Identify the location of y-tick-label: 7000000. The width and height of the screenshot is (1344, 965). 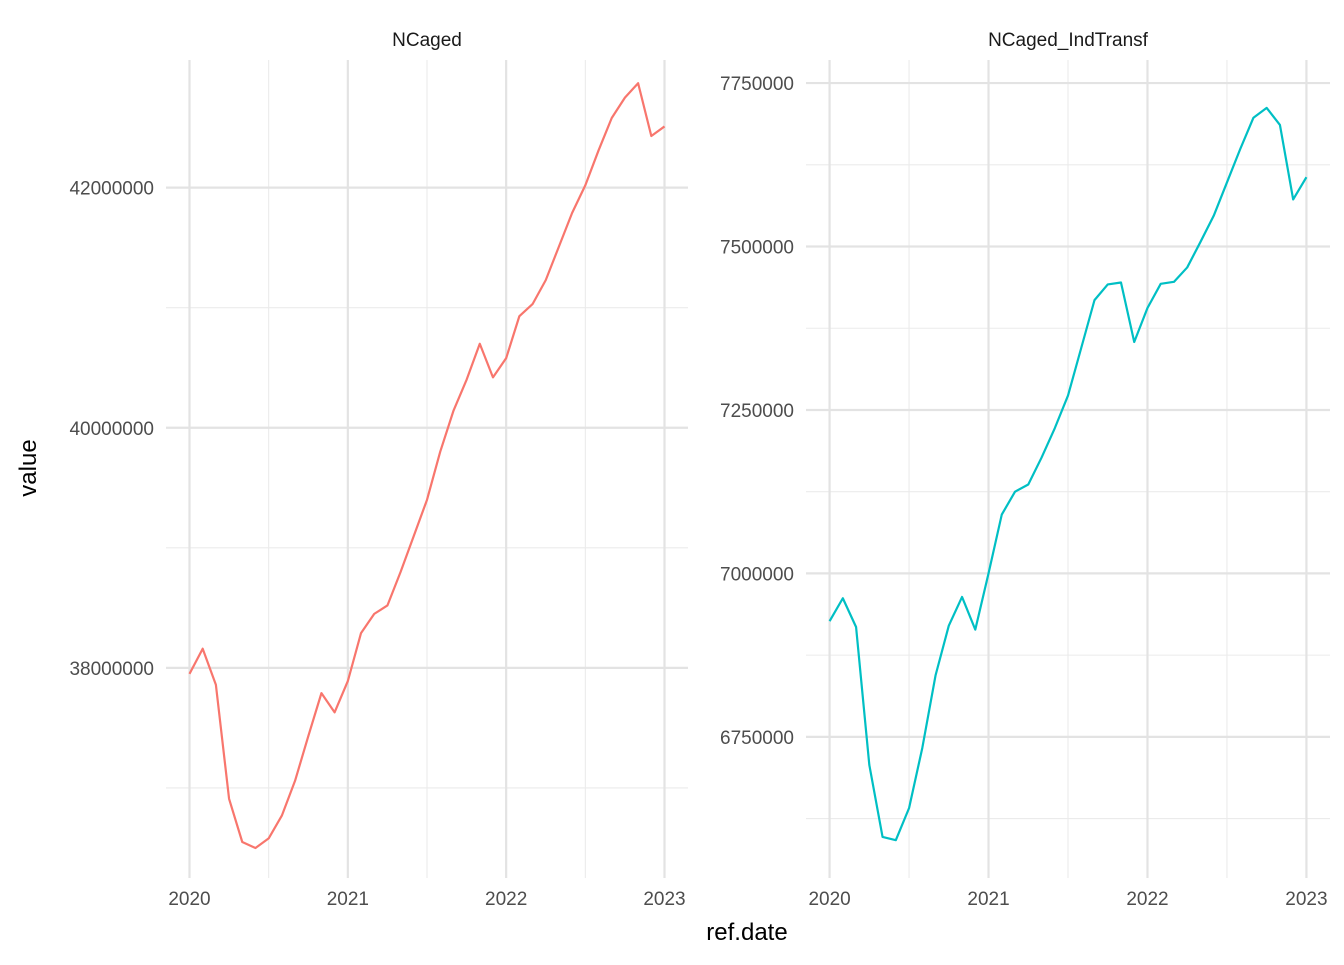
(757, 574).